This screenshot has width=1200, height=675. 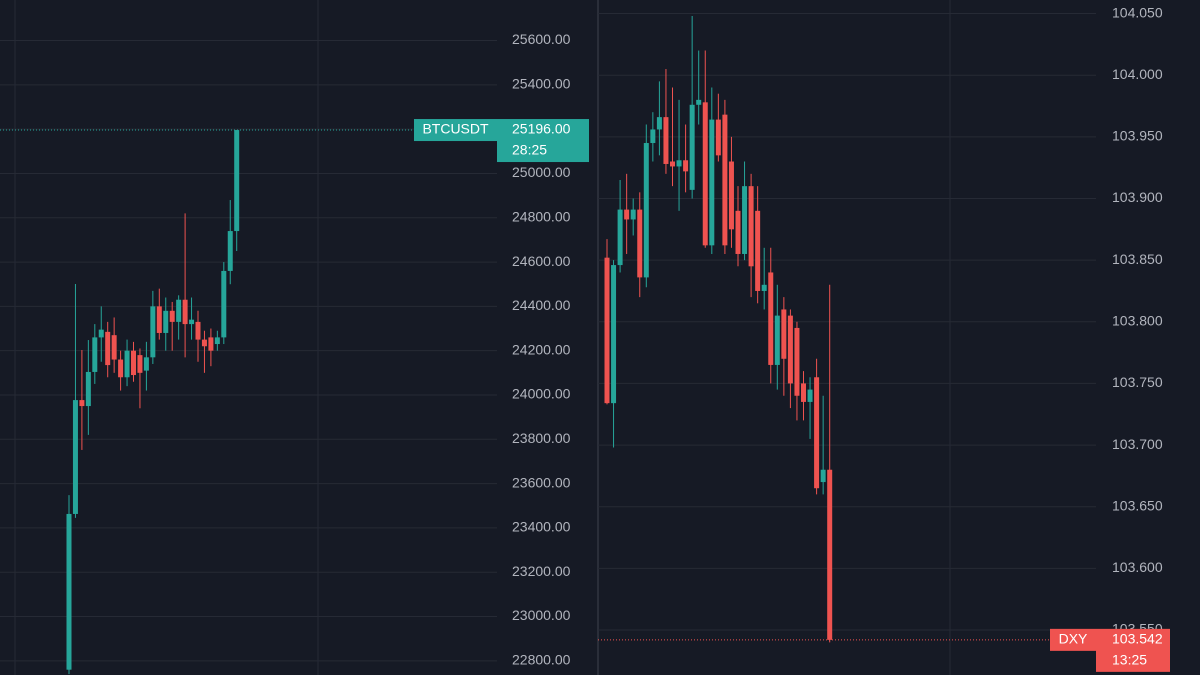 What do you see at coordinates (541, 261) in the screenshot?
I see `y-tick-label: 24600.00` at bounding box center [541, 261].